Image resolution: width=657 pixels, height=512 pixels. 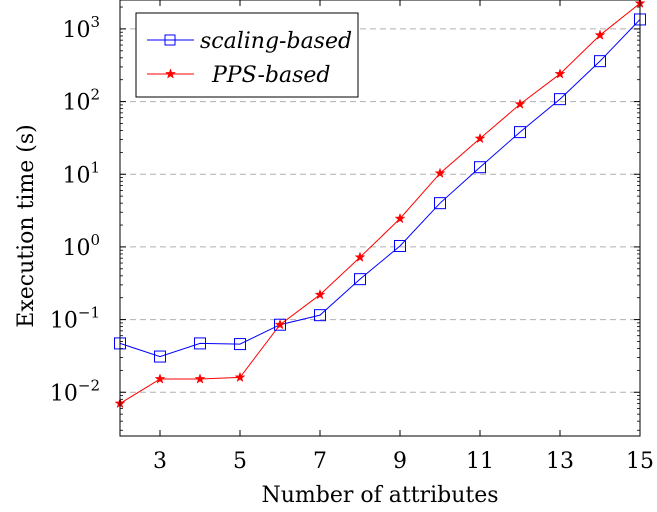 I want to click on y-tick-label: 10⁰, so click(x=81, y=246).